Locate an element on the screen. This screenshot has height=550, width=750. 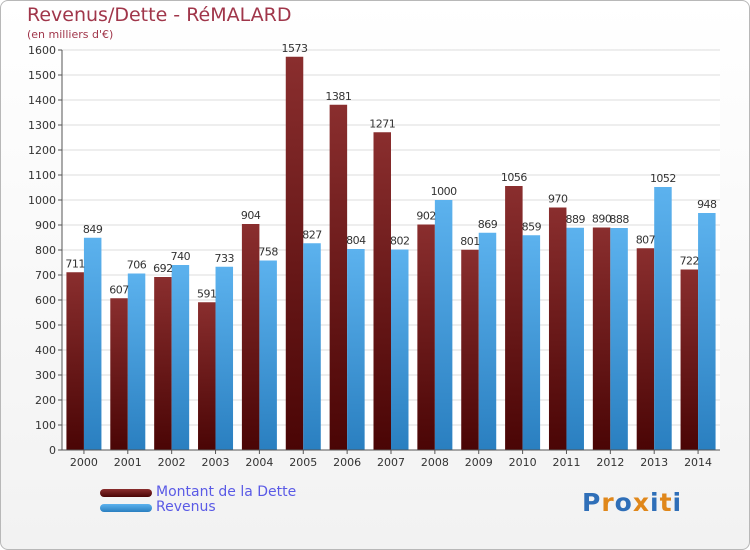
dette-value-label: 607 is located at coordinates (119, 289).